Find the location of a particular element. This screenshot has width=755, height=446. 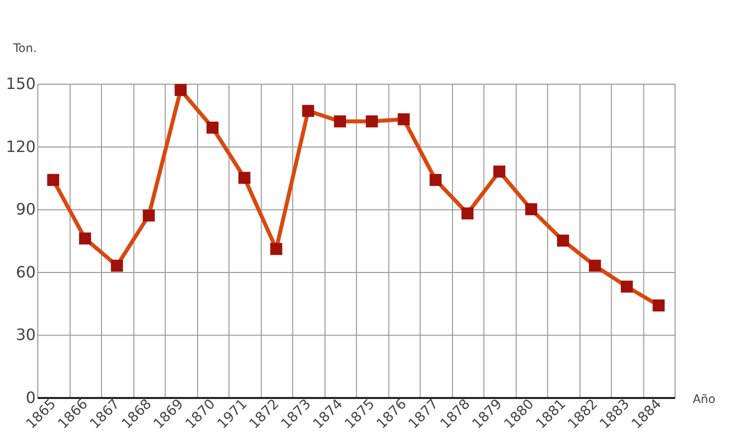

y-tick-label: 120 is located at coordinates (21, 146).